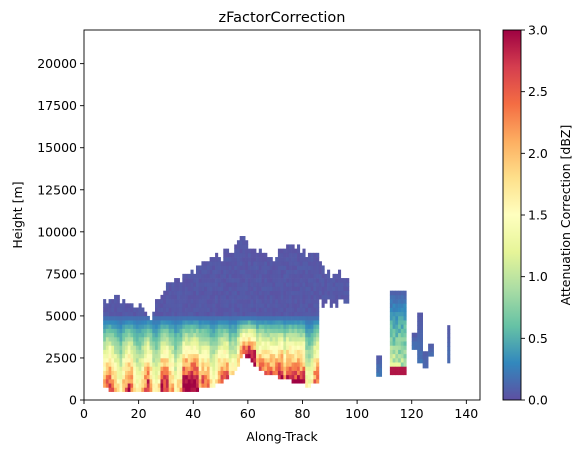 This screenshot has height=453, width=585. Describe the element at coordinates (84, 413) in the screenshot. I see `x-tick-label: 0` at that location.